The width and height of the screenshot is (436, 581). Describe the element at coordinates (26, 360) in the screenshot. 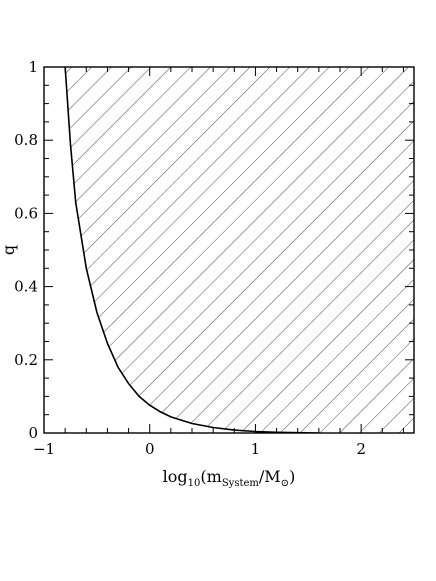

I see `y-tick-label: 0.2` at that location.